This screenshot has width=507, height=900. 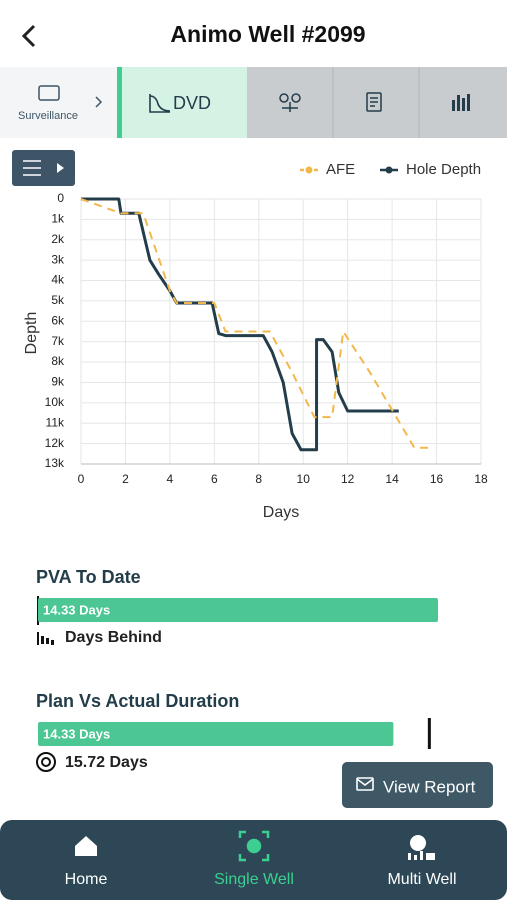 I want to click on nav-label: Multi Well, so click(x=421, y=879).